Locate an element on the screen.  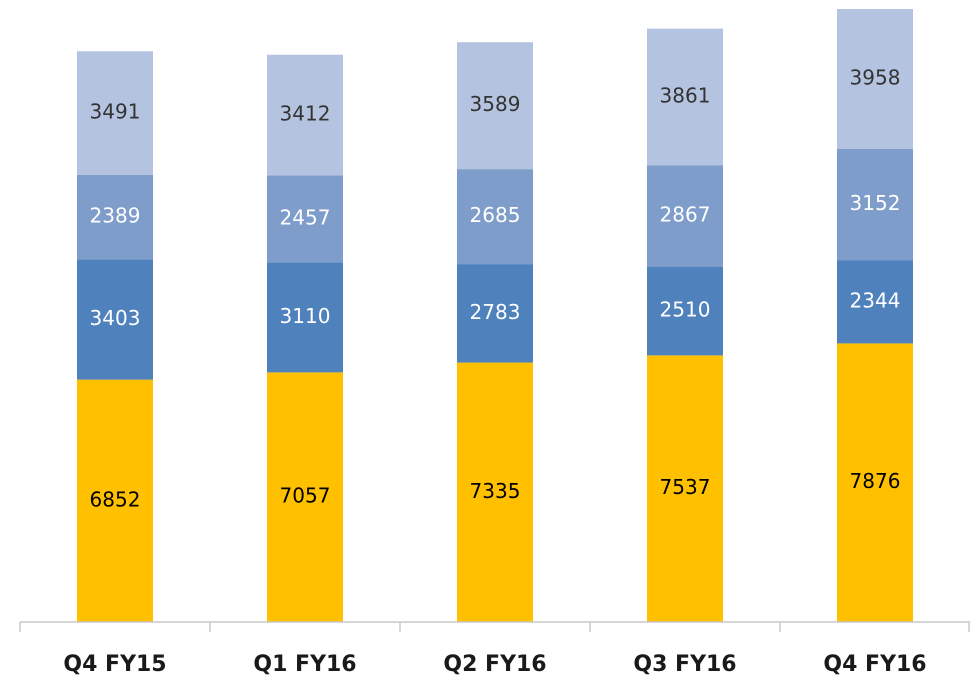
data-label: 3403 is located at coordinates (115, 318).